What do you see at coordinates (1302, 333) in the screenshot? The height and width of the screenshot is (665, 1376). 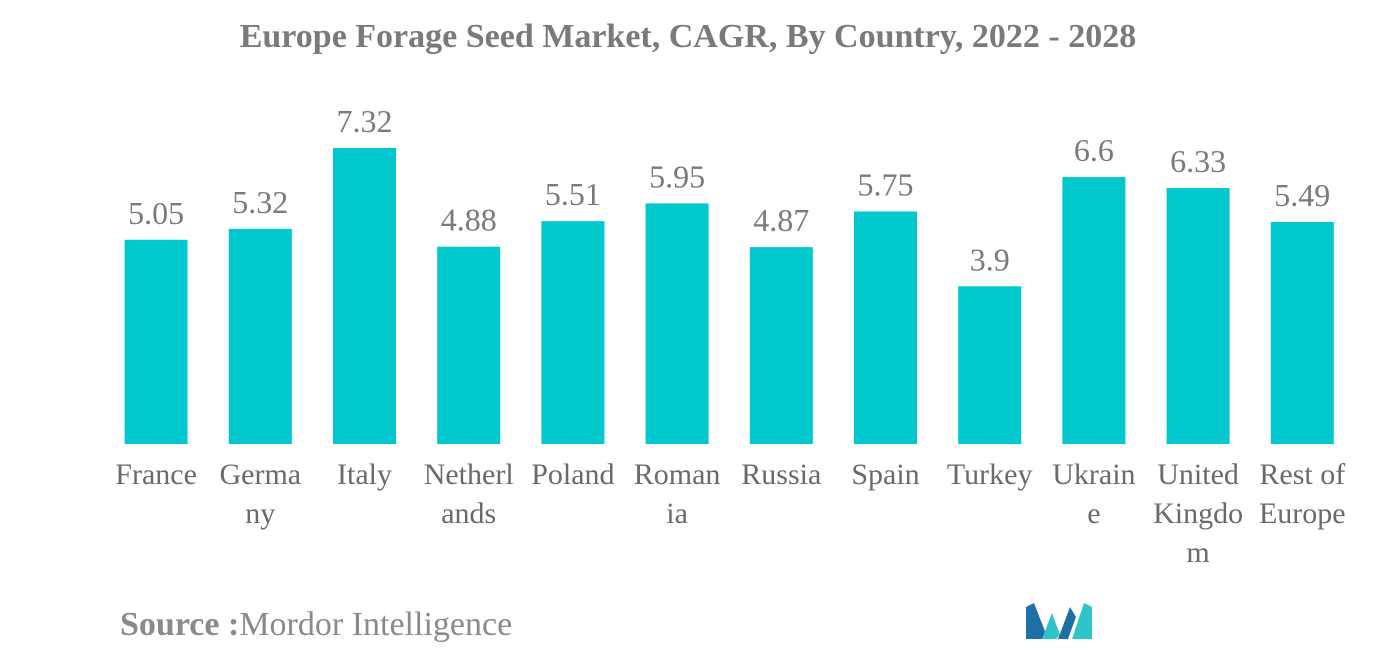 I see `bar-rest-of-europe` at bounding box center [1302, 333].